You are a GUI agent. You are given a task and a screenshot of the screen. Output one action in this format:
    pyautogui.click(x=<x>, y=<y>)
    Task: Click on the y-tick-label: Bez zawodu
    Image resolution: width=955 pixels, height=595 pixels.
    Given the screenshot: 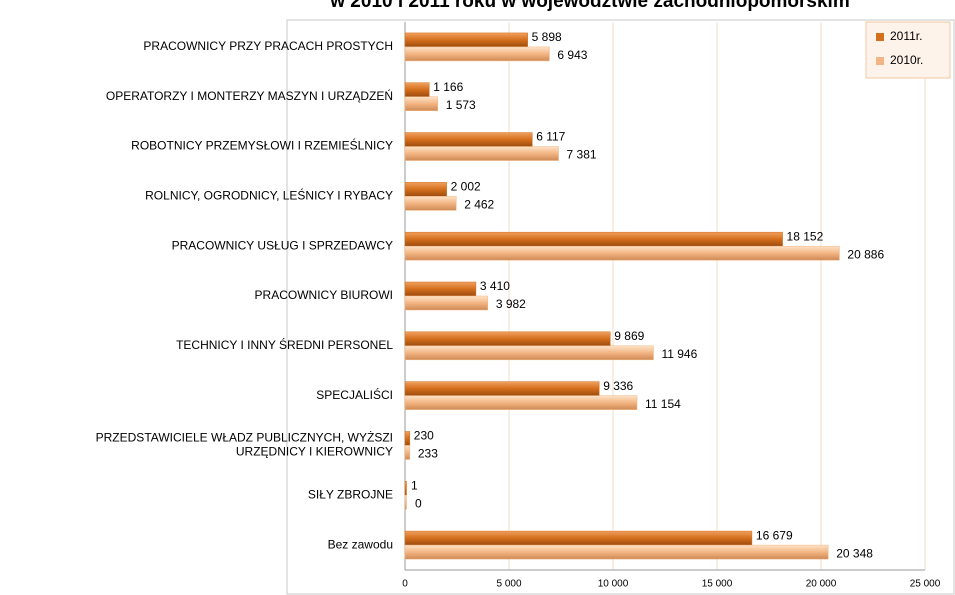 What is the action you would take?
    pyautogui.click(x=360, y=544)
    